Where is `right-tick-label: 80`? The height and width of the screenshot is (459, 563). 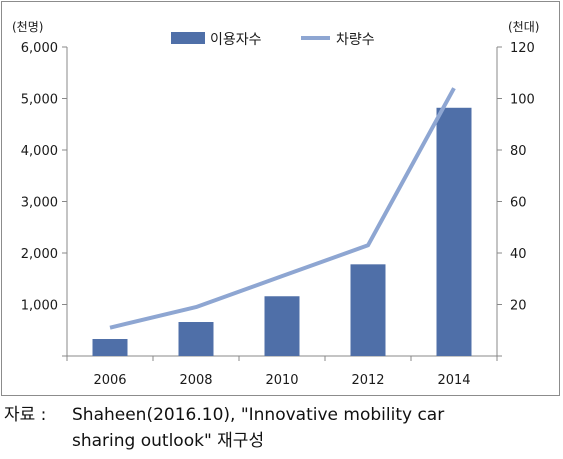 right-tick-label: 80 is located at coordinates (518, 151).